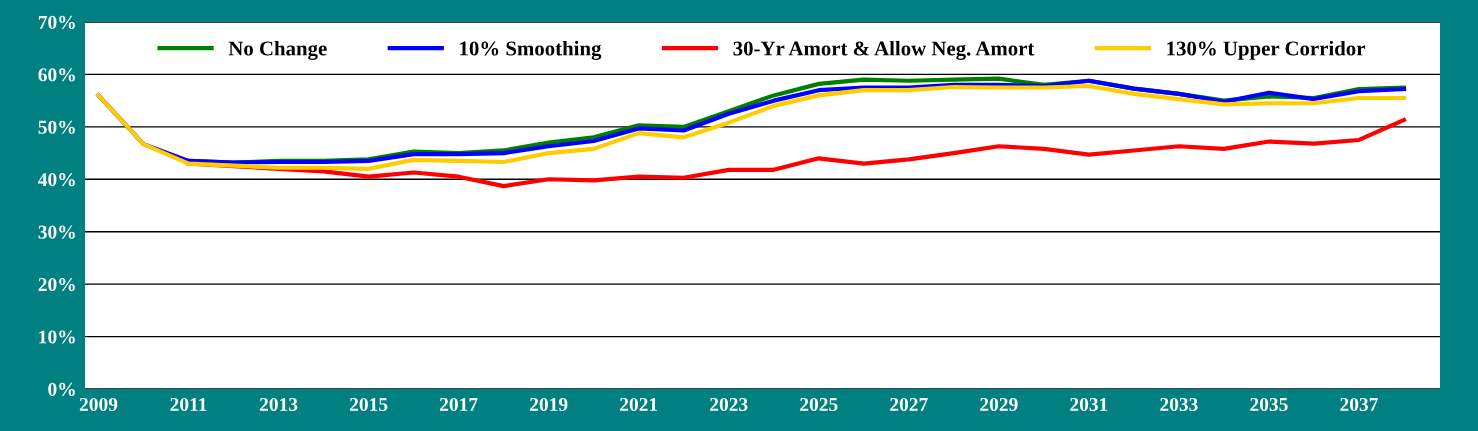 The width and height of the screenshot is (1478, 431). I want to click on x-tick-label: 2031, so click(1089, 404).